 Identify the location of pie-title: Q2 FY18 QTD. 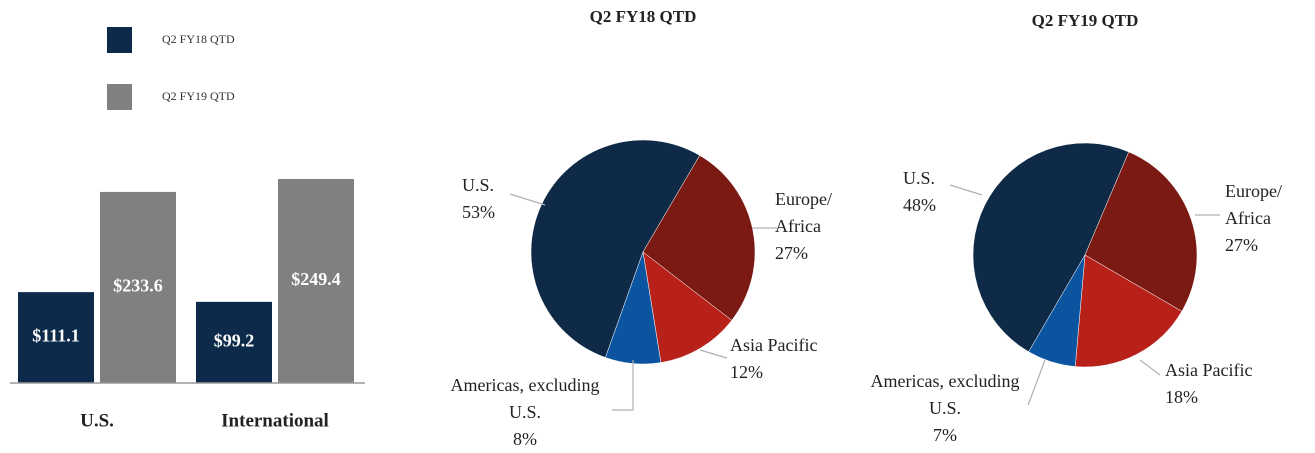
(643, 16).